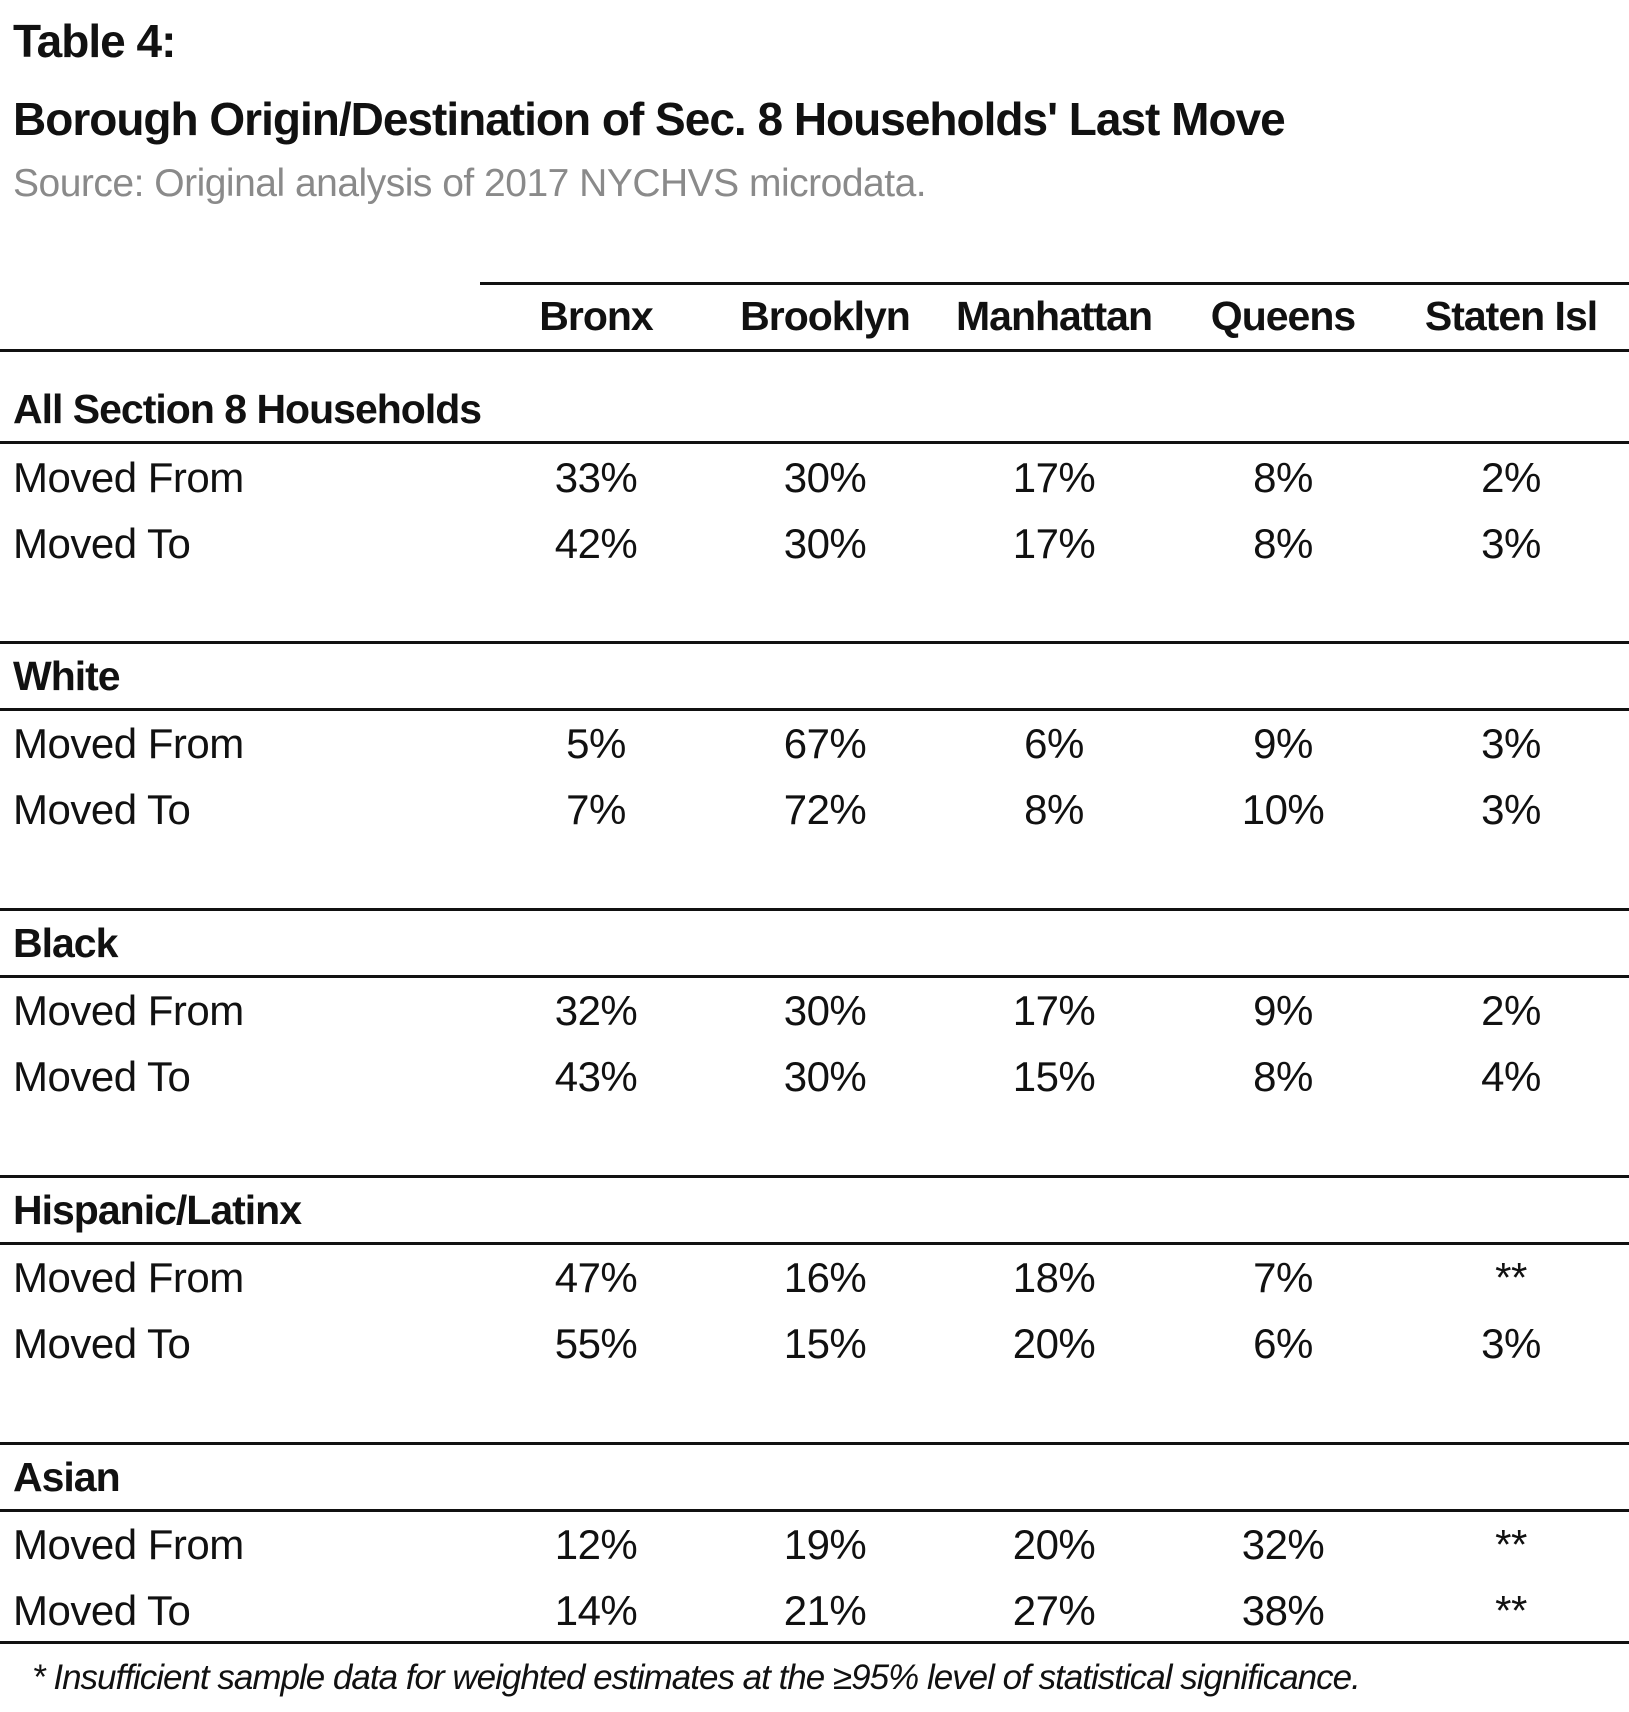 The width and height of the screenshot is (1629, 1712). Describe the element at coordinates (596, 1610) in the screenshot. I see `table-cell: 14%` at that location.